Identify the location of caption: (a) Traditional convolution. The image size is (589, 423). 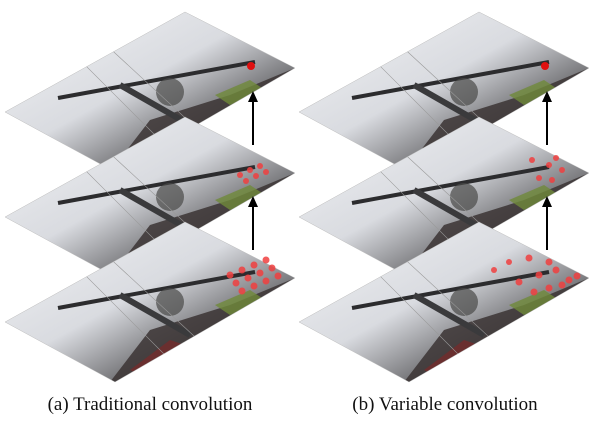
(150, 404).